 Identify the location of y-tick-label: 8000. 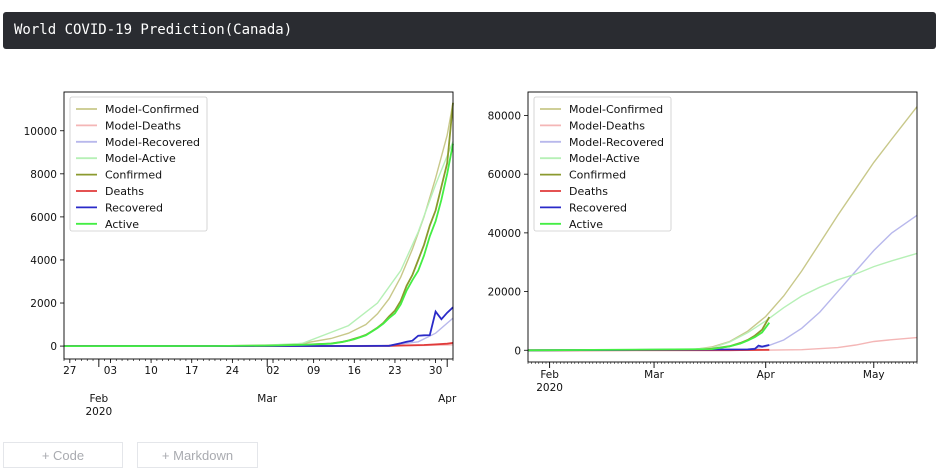
(43, 175).